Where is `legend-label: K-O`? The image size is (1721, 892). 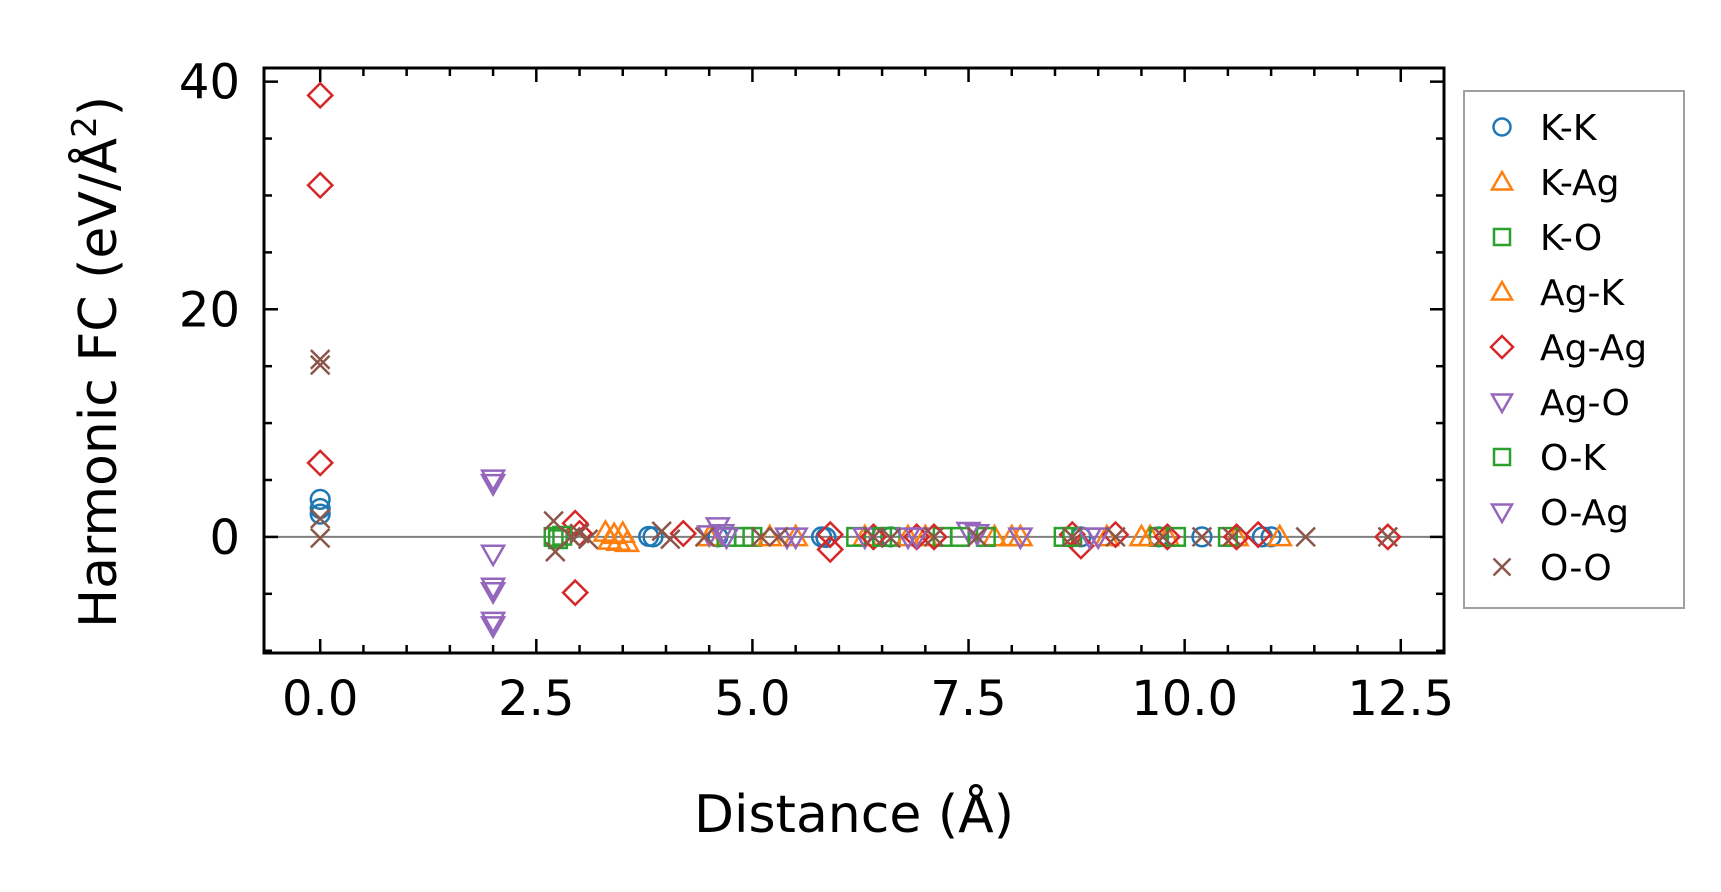
legend-label: K-O is located at coordinates (1571, 238).